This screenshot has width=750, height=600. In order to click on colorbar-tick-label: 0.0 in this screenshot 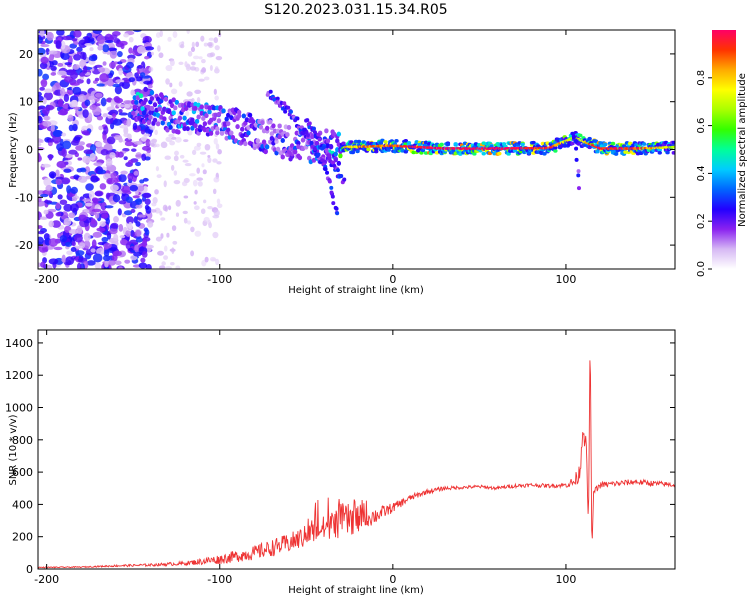, I will do `click(701, 269)`.